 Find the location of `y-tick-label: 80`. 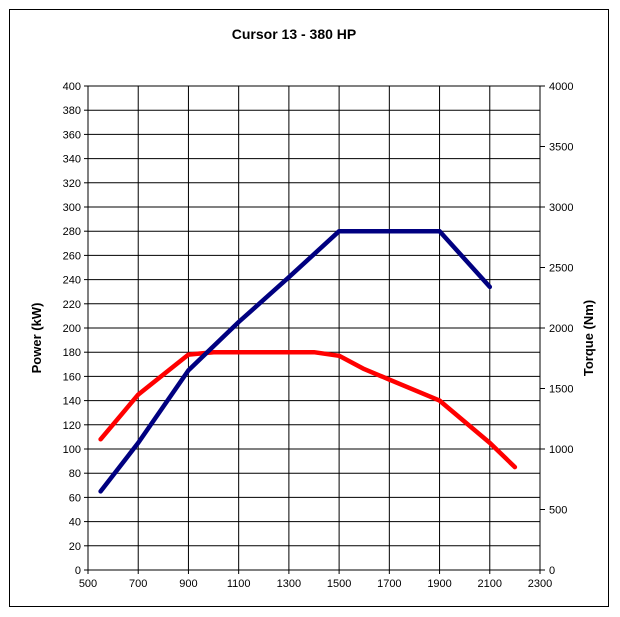

y-tick-label: 80 is located at coordinates (75, 474).